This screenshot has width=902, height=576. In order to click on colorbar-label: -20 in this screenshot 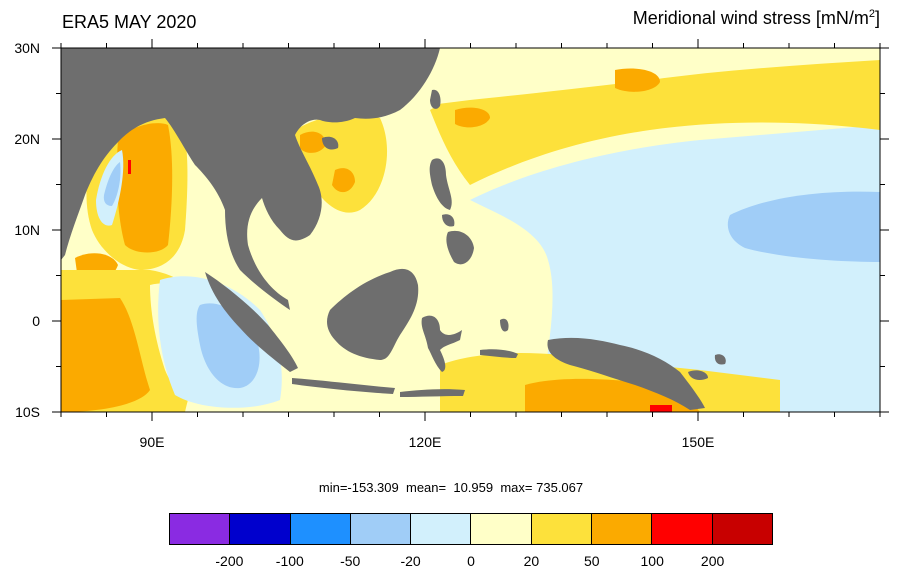, I will do `click(410, 561)`.